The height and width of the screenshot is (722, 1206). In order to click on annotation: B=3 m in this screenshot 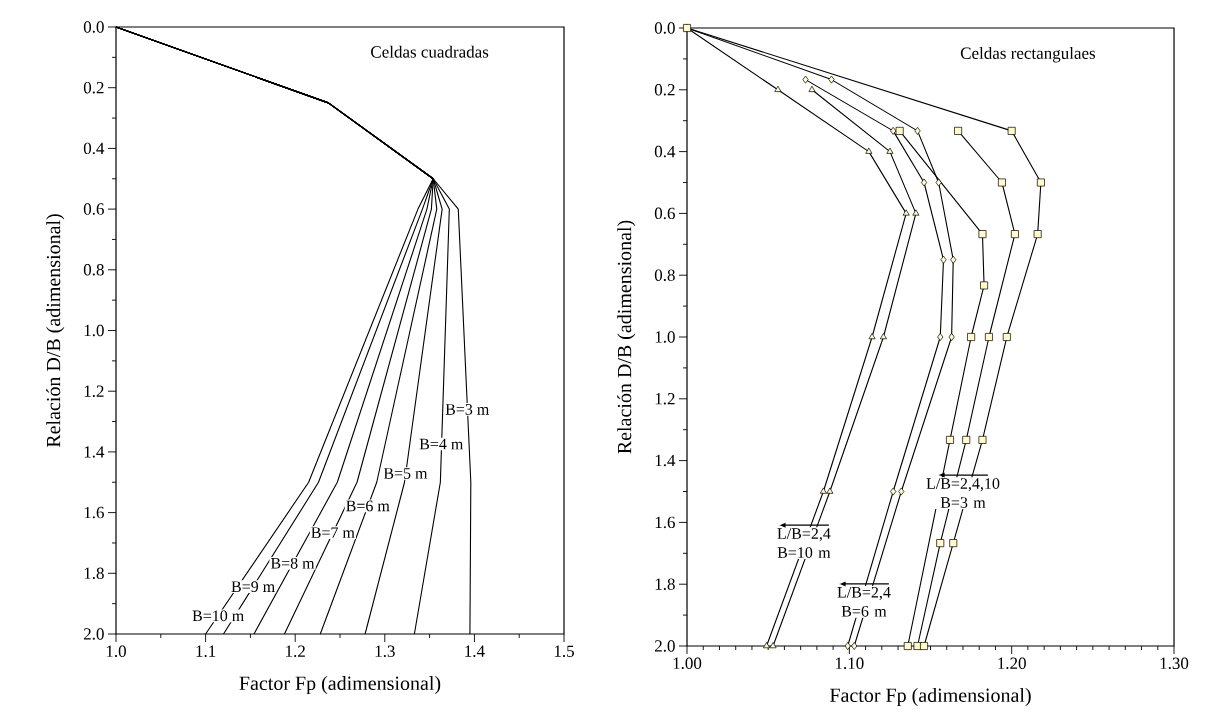, I will do `click(467, 409)`.